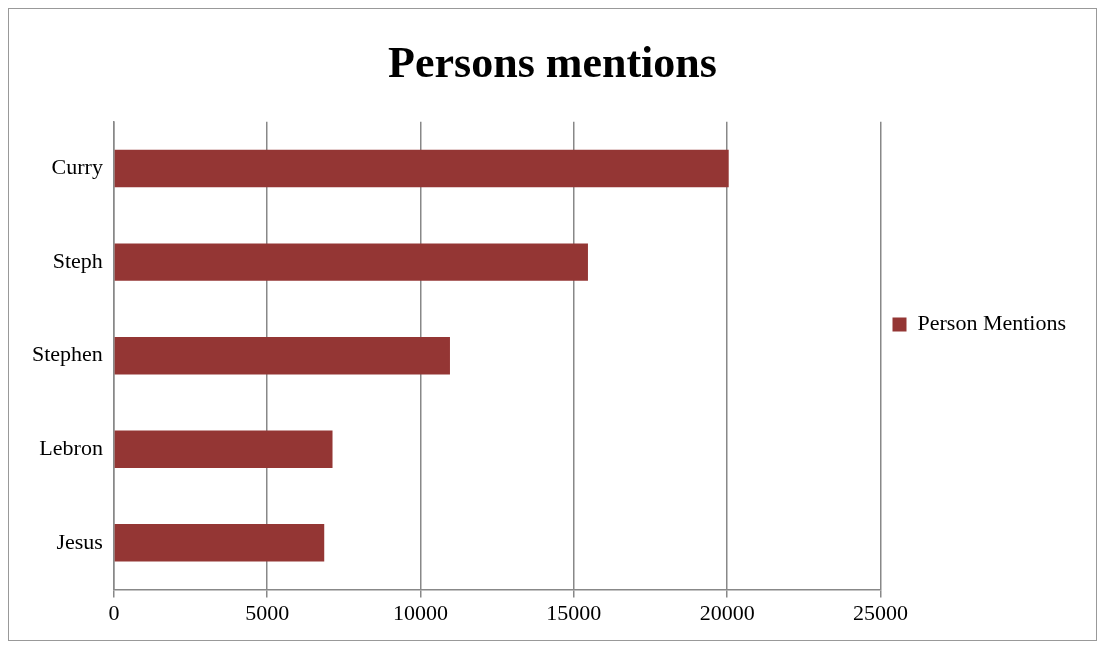 Image resolution: width=1105 pixels, height=649 pixels. Describe the element at coordinates (421, 612) in the screenshot. I see `x-tick-label: 10000` at that location.